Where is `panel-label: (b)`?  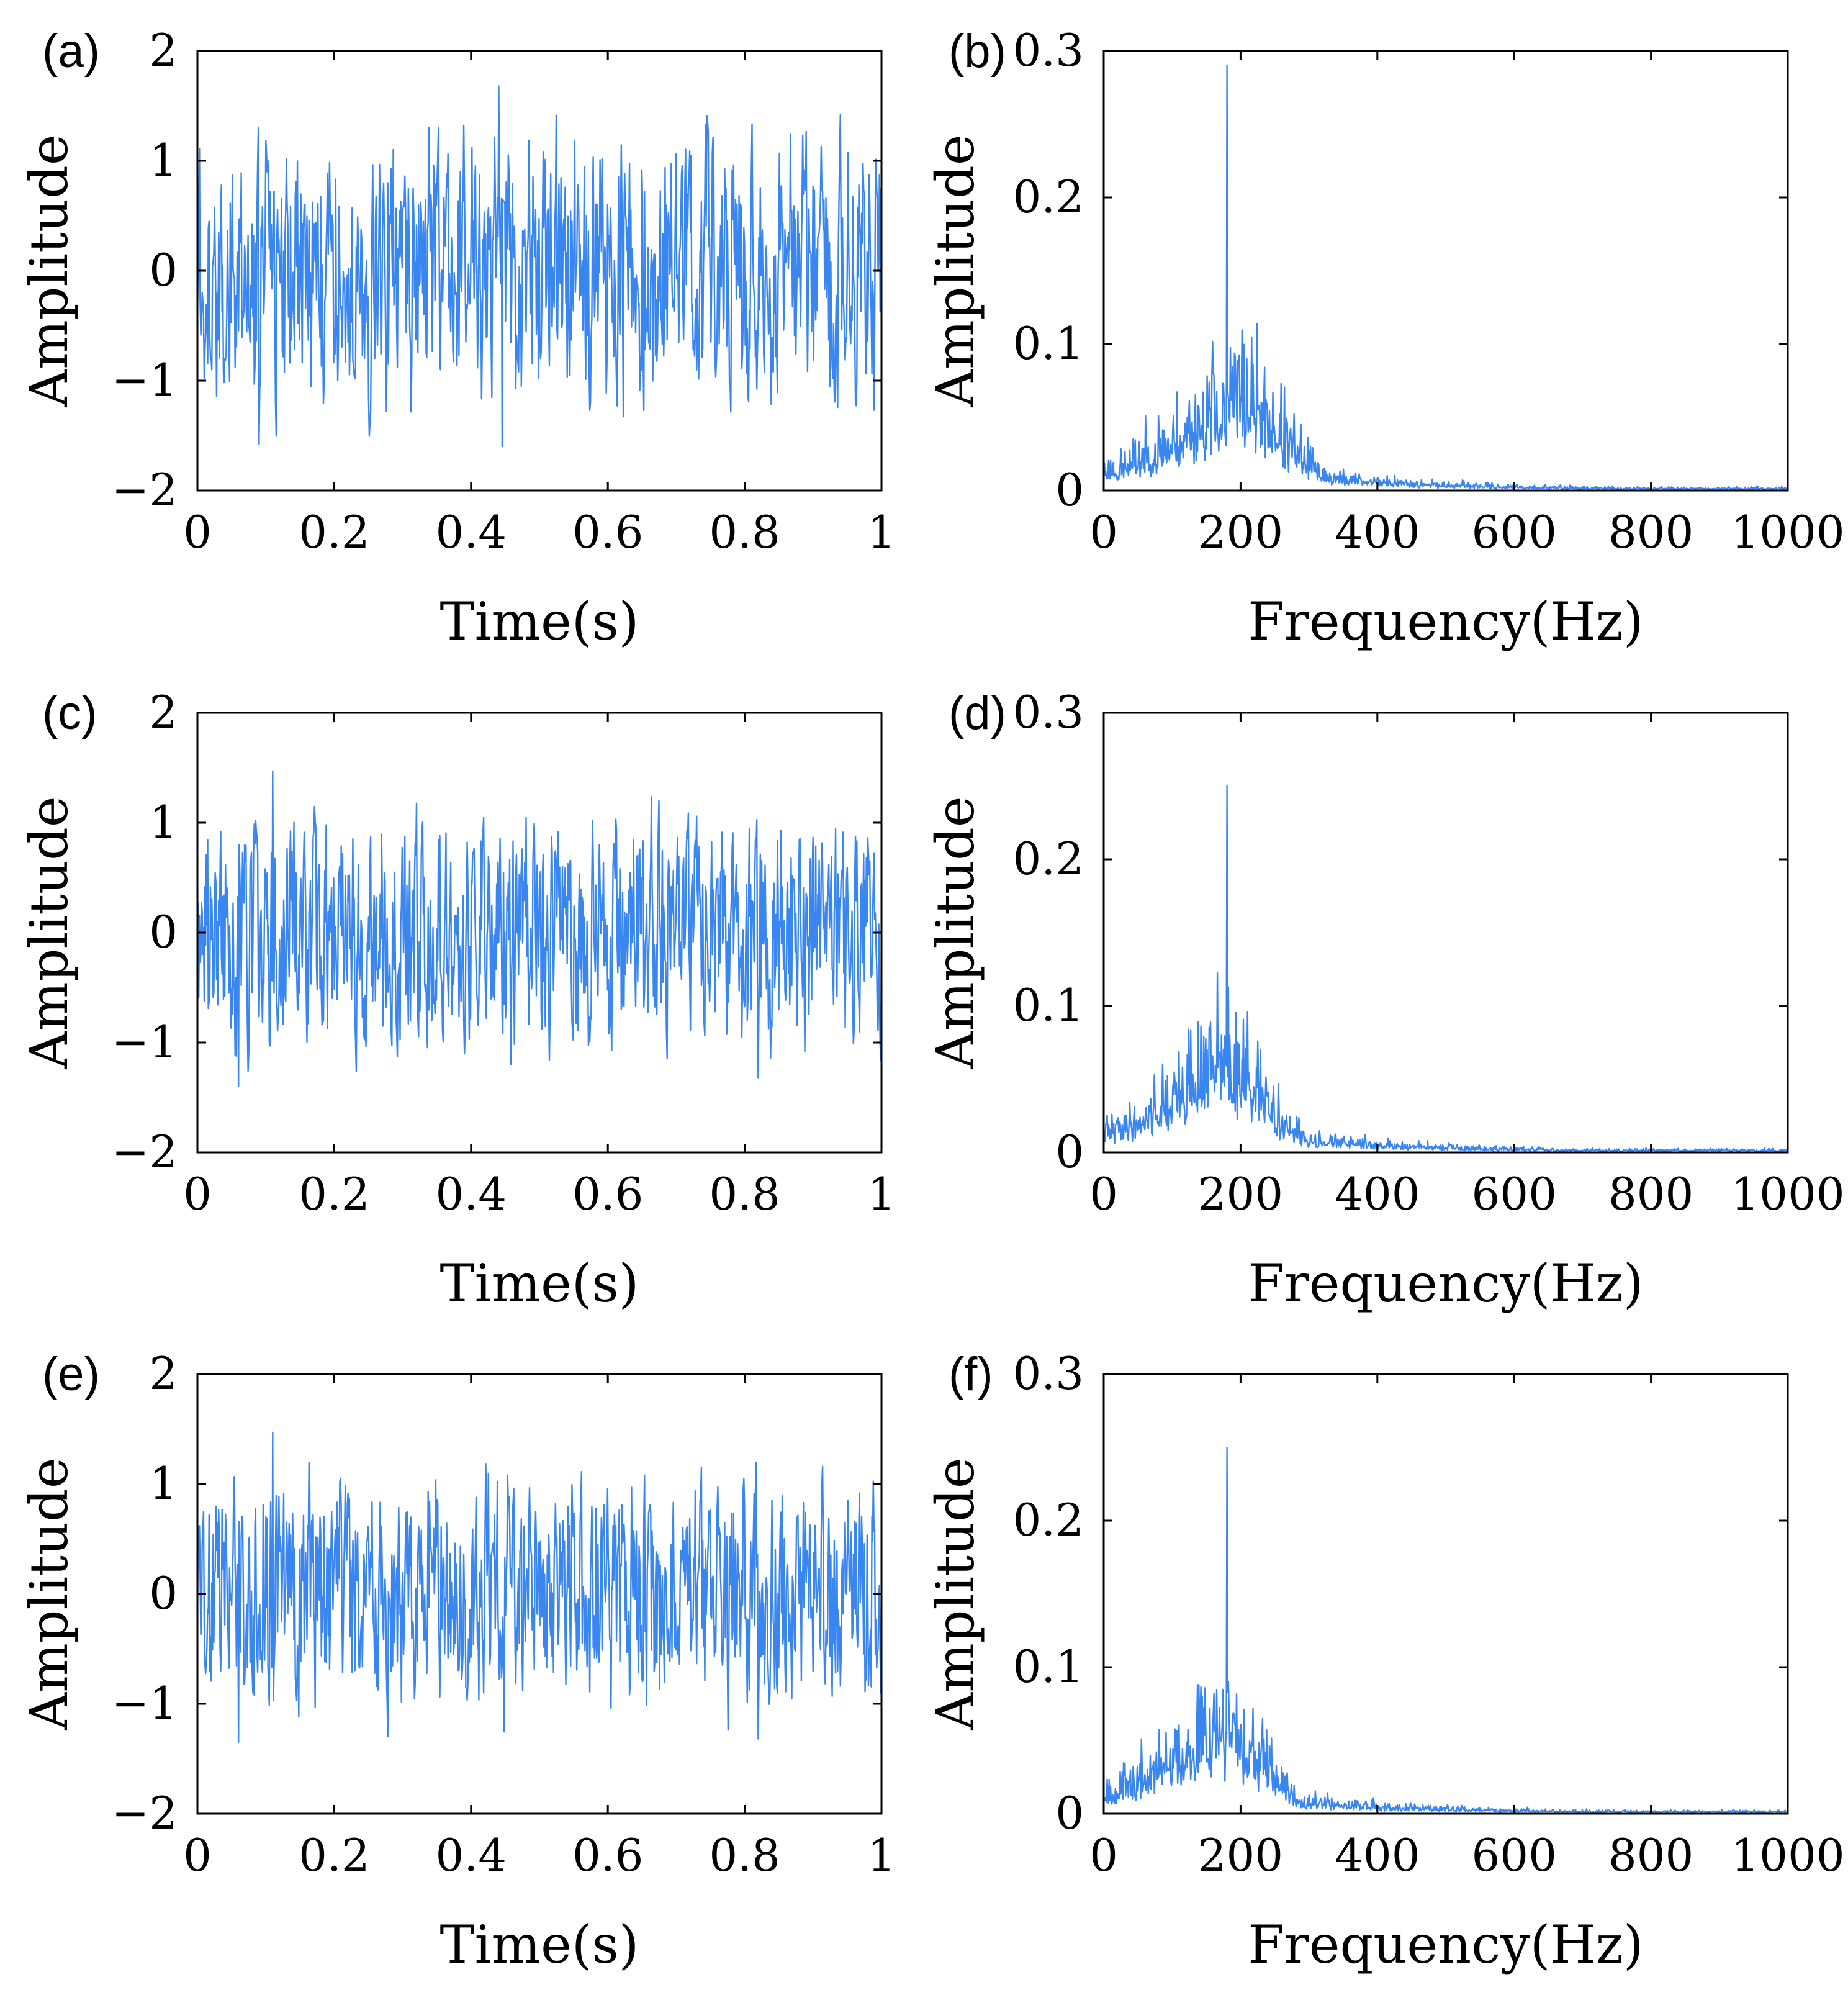
panel-label: (b) is located at coordinates (978, 51).